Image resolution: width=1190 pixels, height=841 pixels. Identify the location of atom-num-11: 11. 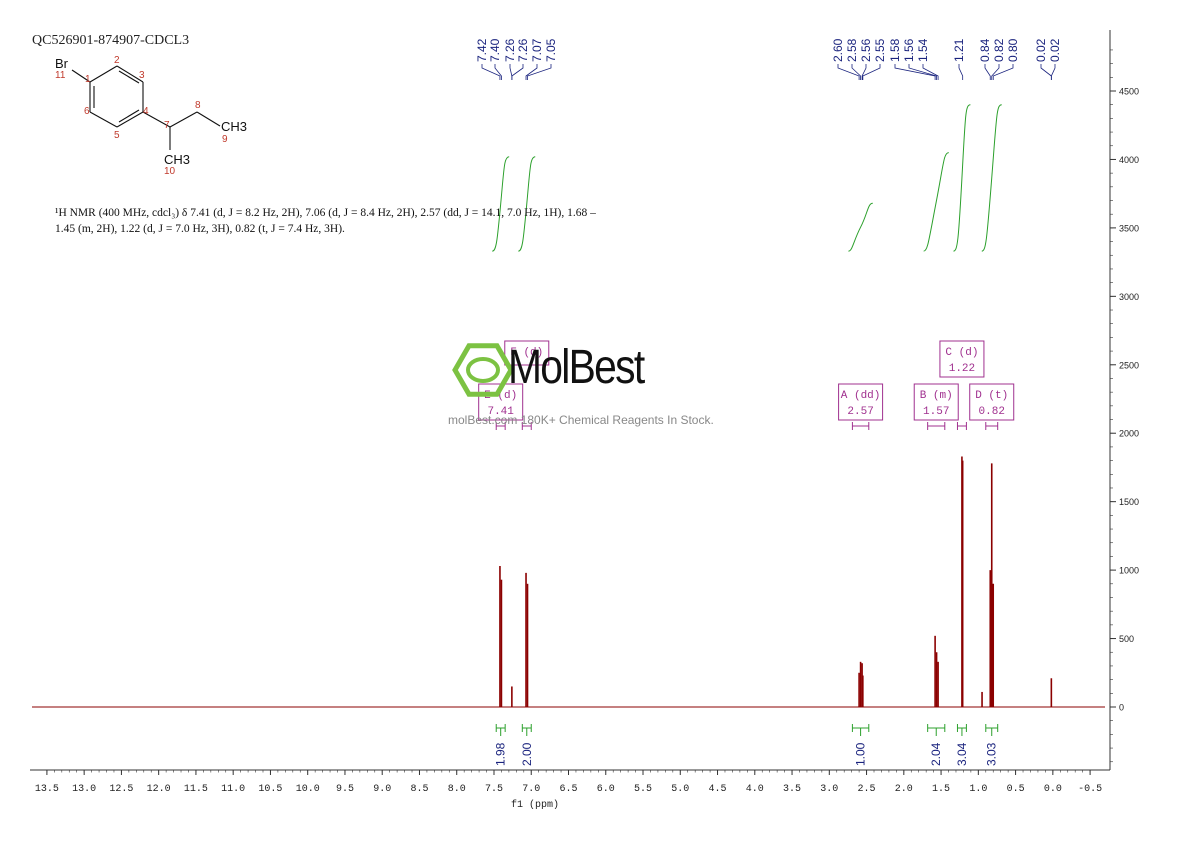
(60, 75).